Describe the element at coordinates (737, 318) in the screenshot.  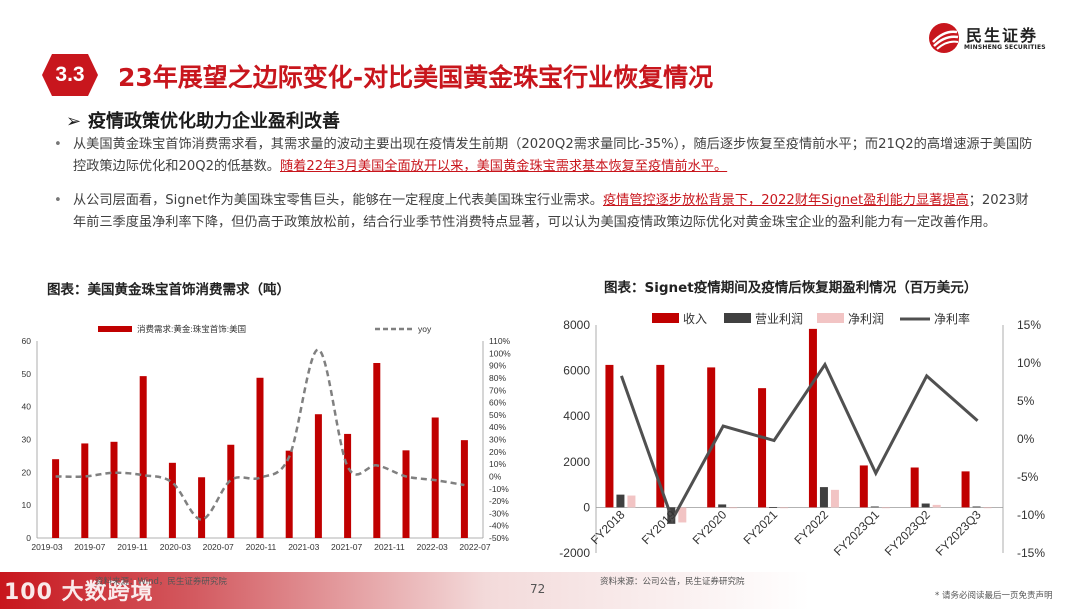
I see `legend-swatch` at that location.